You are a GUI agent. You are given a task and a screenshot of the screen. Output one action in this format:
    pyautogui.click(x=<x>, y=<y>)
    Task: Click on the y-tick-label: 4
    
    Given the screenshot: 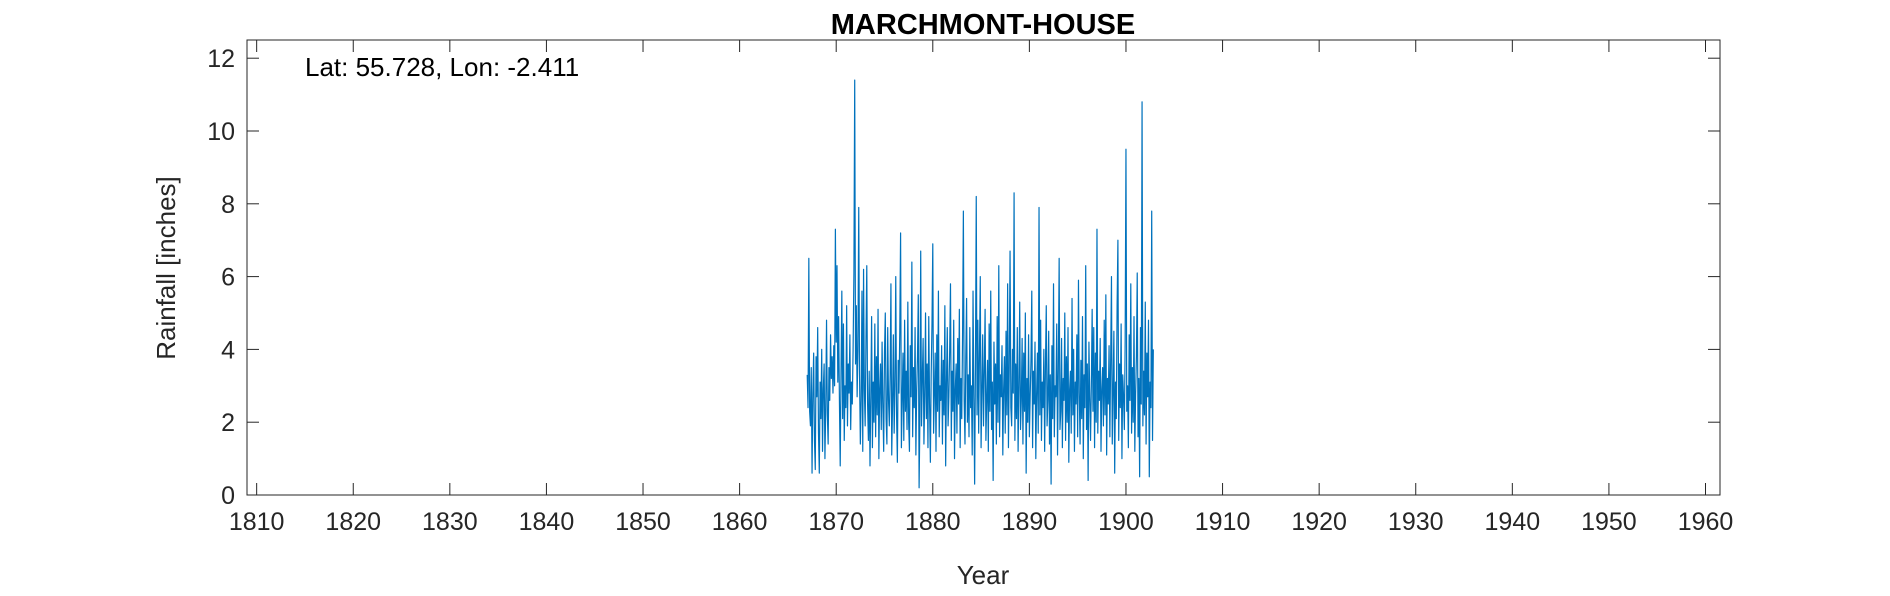 What is the action you would take?
    pyautogui.click(x=228, y=350)
    